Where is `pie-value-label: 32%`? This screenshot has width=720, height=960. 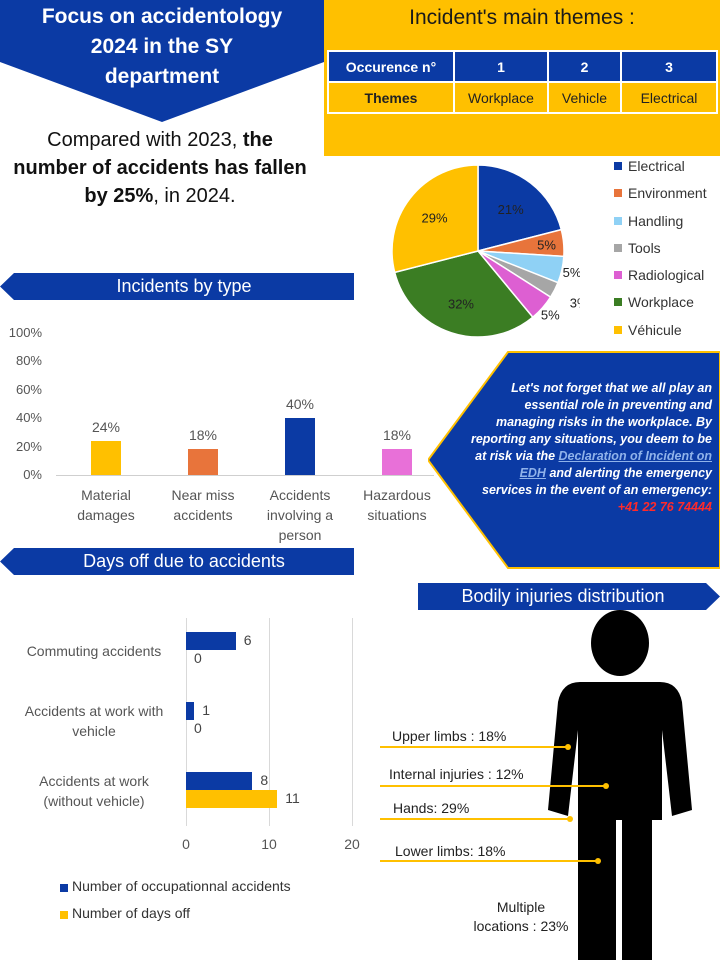 pie-value-label: 32% is located at coordinates (461, 303).